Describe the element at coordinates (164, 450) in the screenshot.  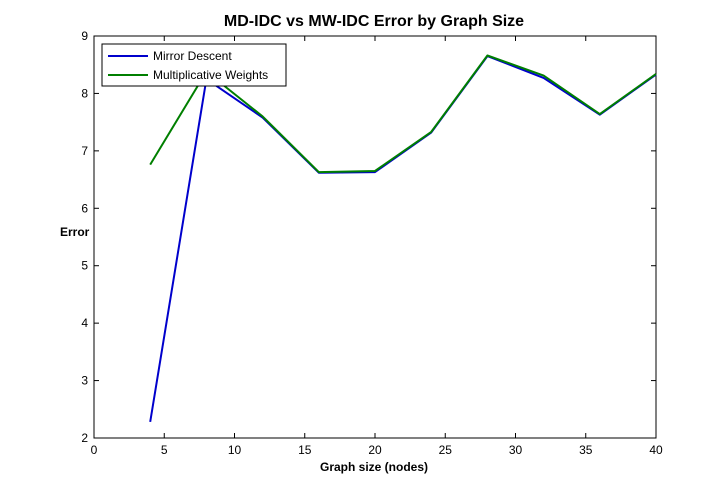
I see `x-tick-label: 5` at that location.